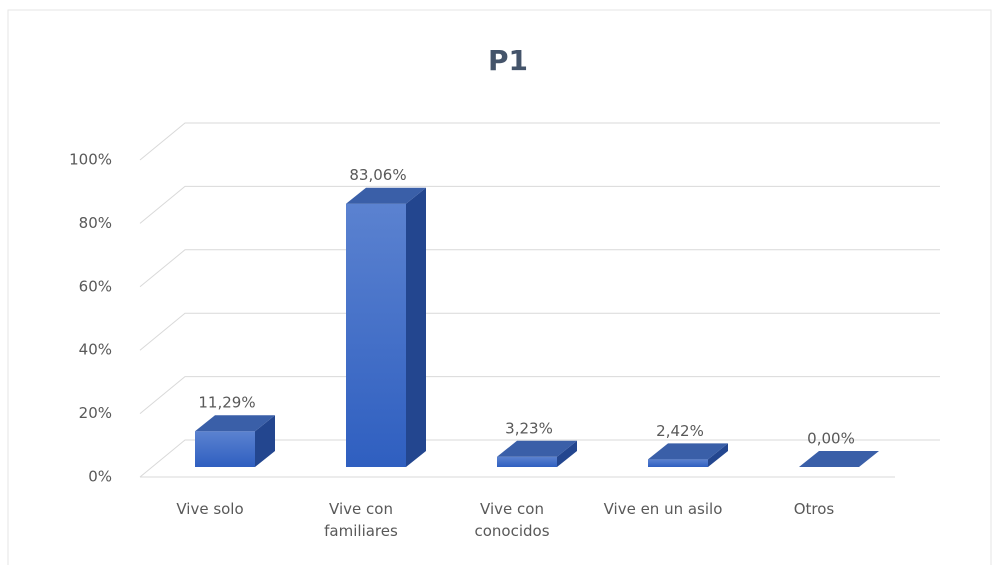 Image resolution: width=992 pixels, height=565 pixels. What do you see at coordinates (529, 428) in the screenshot?
I see `value-label: 3,23%` at bounding box center [529, 428].